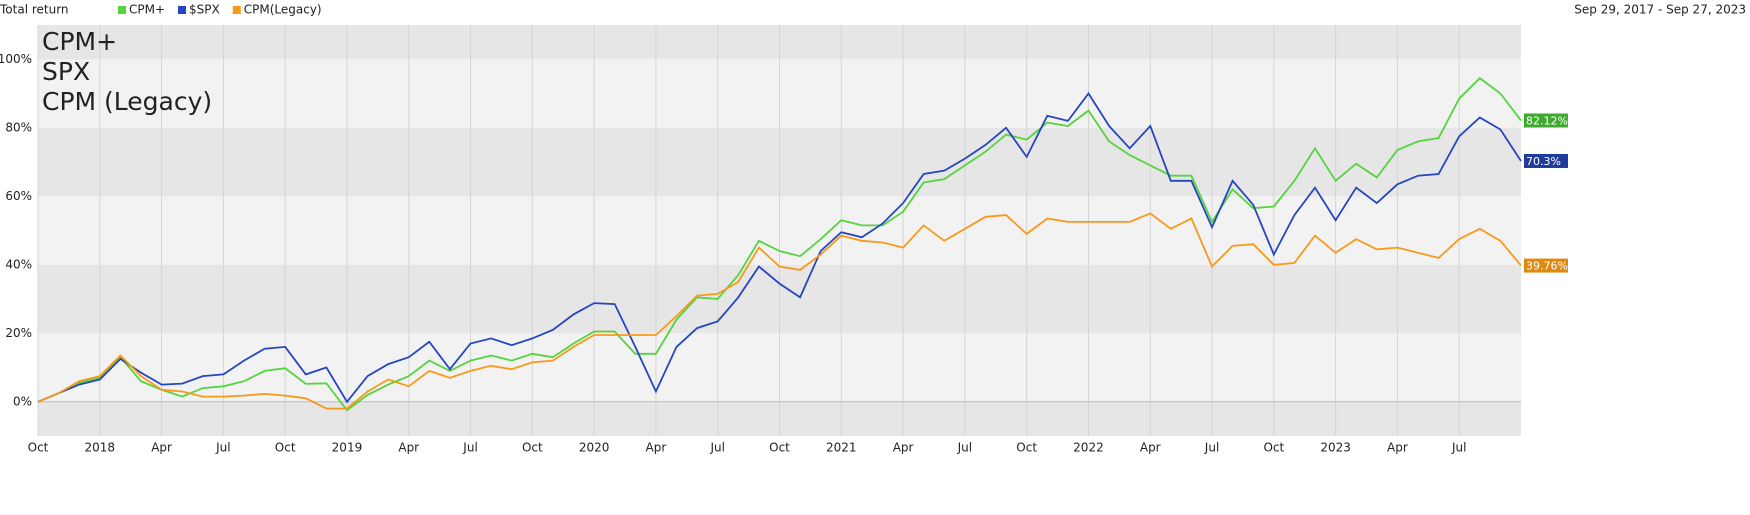 Image resolution: width=1750 pixels, height=515 pixels. I want to click on legend-label: CPM+, so click(147, 10).